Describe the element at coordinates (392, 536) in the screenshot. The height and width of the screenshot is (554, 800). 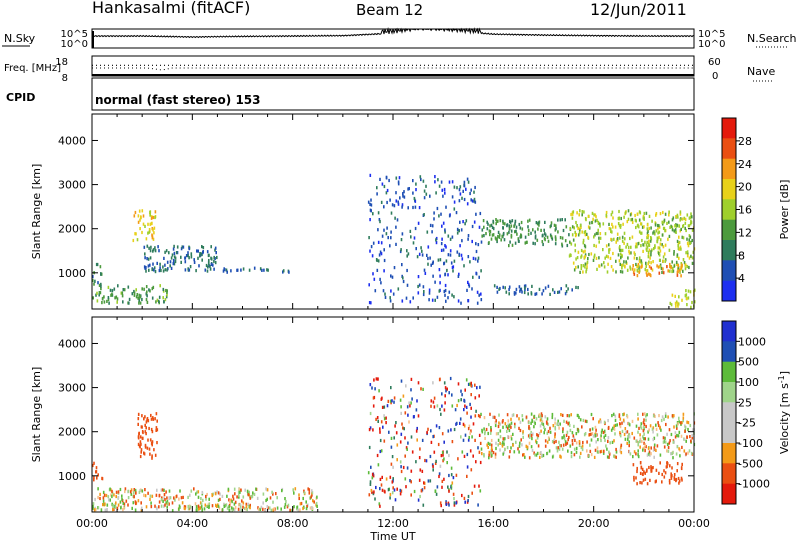
I see `time-axis-label: Time UT` at that location.